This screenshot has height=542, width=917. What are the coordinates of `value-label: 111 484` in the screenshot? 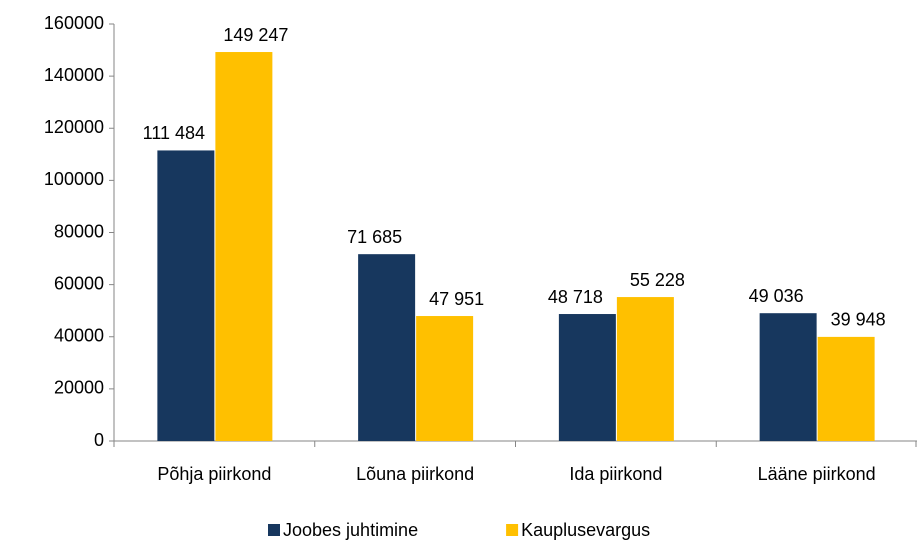 It's located at (174, 133).